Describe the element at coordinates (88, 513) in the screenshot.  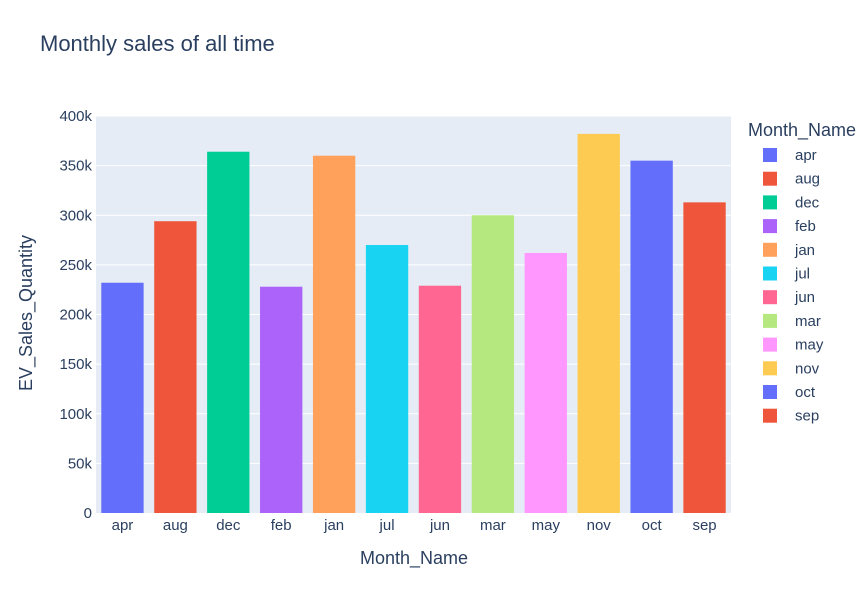
I see `y-tick-label: 0` at that location.